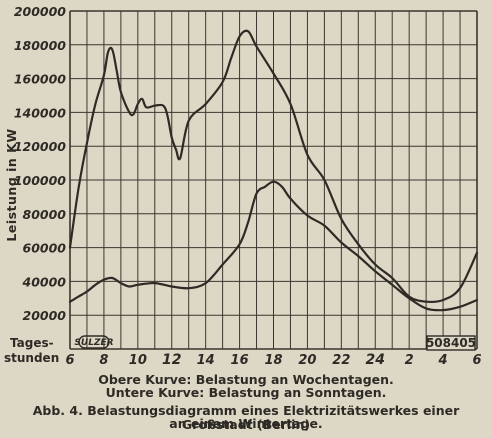 Image resolution: width=492 pixels, height=438 pixels. What do you see at coordinates (31, 358) in the screenshot?
I see `x-axis-label-line2: stunden` at bounding box center [31, 358].